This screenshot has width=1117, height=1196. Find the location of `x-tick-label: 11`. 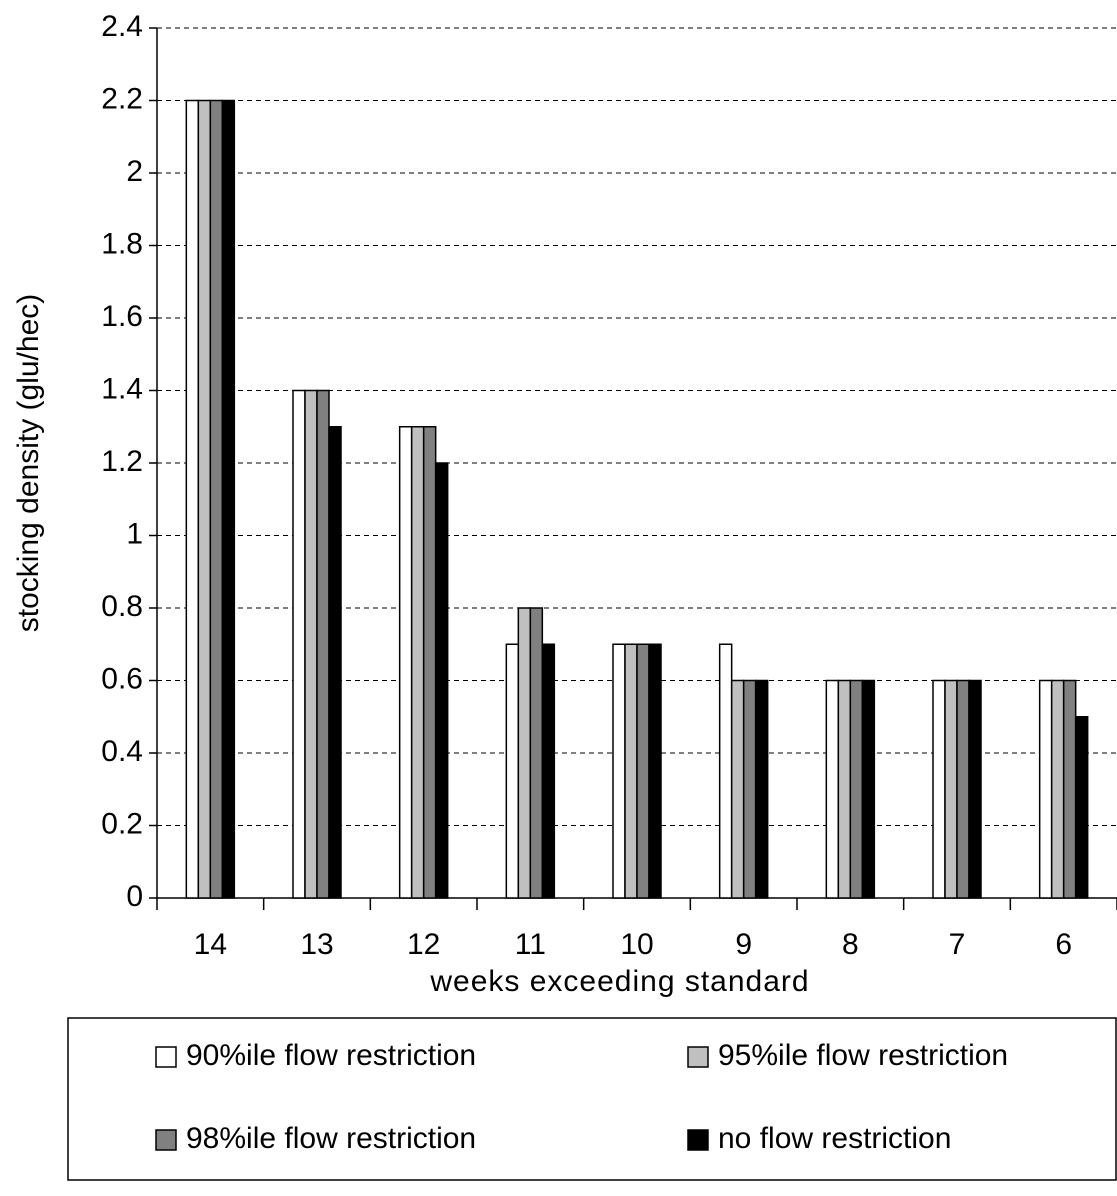

x-tick-label: 11 is located at coordinates (530, 944).